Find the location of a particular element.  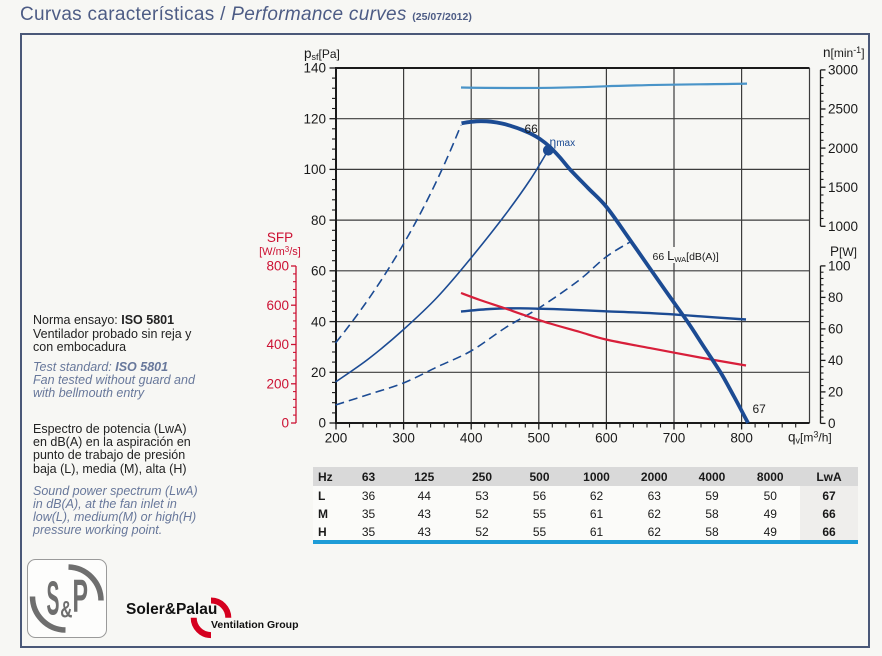

svg-text: 1500 is located at coordinates (843, 187).